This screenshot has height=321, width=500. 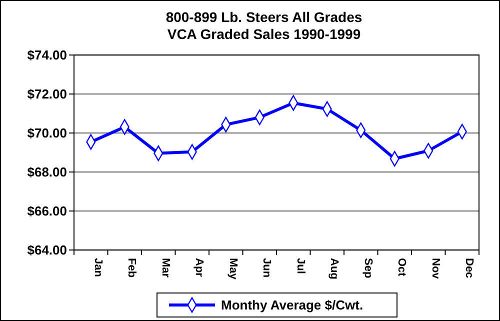 What do you see at coordinates (368, 268) in the screenshot?
I see `x-tick-label: Sep` at bounding box center [368, 268].